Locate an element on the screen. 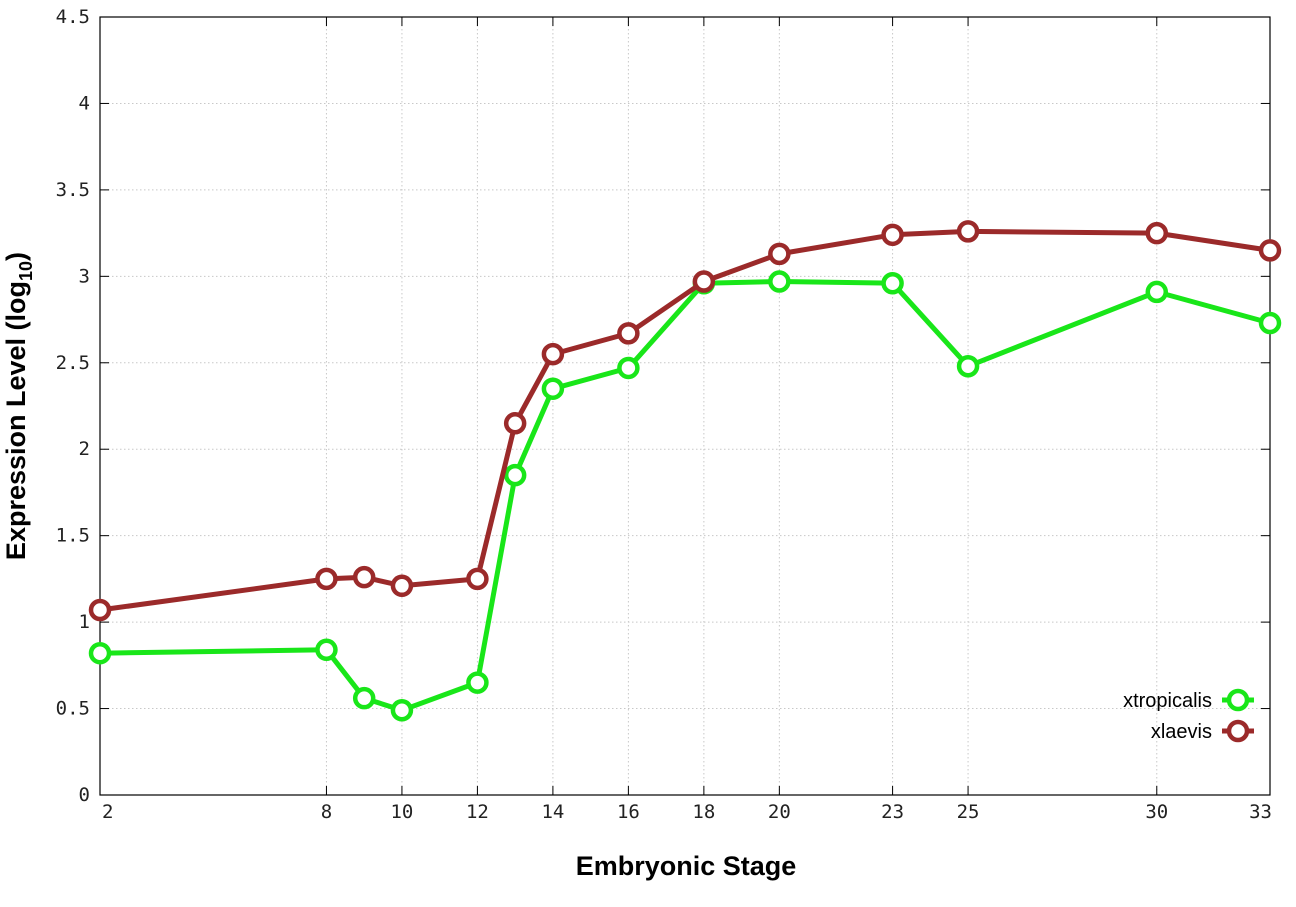 The width and height of the screenshot is (1296, 907). y-tick-label: 3 is located at coordinates (84, 276).